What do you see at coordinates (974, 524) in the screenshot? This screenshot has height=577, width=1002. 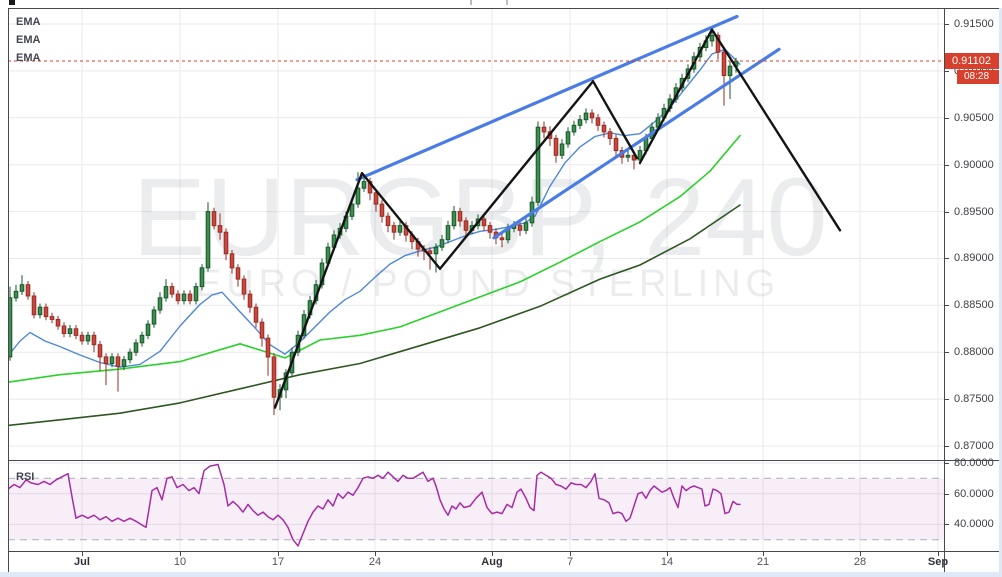 I see `price-axis-label: 40.0000` at bounding box center [974, 524].